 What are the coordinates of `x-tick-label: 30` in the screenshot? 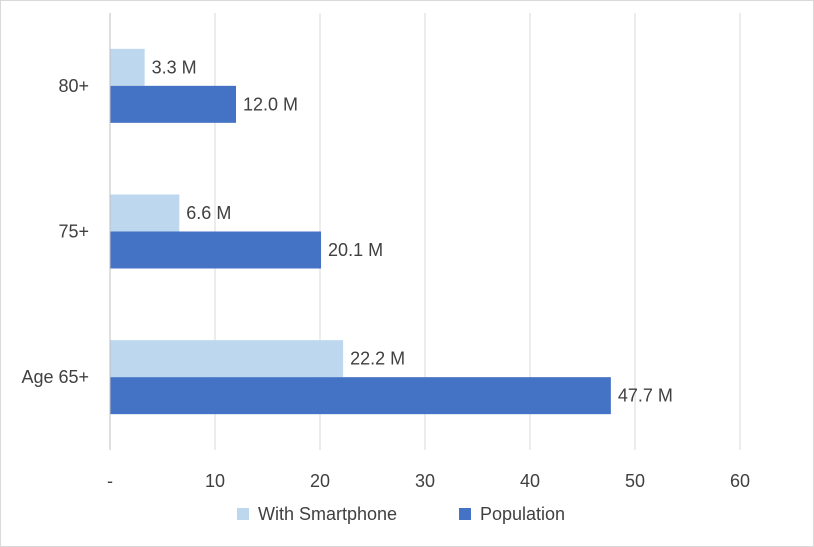 It's located at (425, 481).